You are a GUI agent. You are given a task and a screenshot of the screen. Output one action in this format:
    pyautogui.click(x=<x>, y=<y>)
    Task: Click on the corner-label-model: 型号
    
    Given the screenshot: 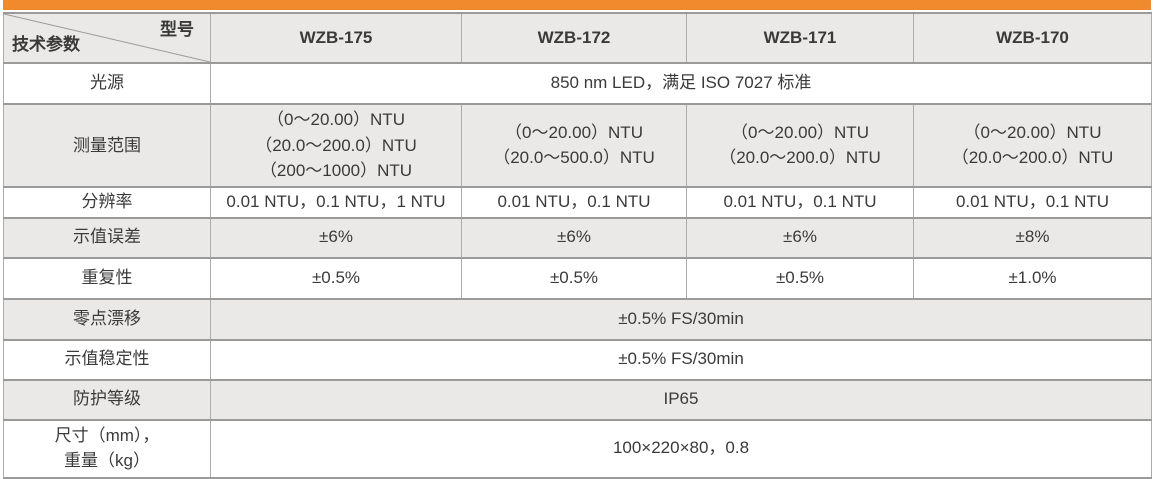 What is the action you would take?
    pyautogui.click(x=177, y=29)
    